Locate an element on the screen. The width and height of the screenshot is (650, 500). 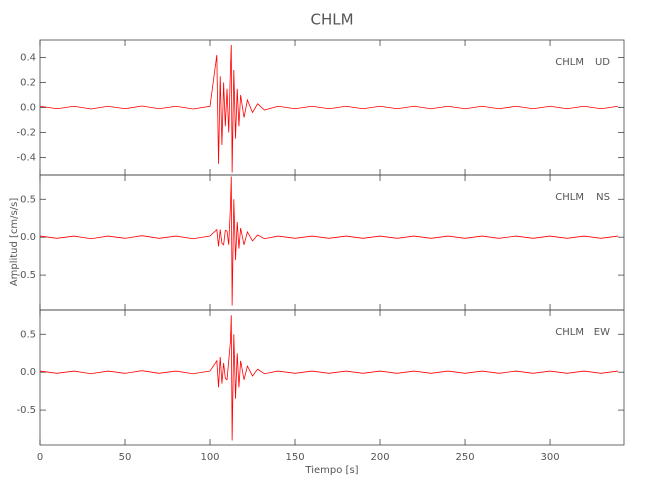
chart-title: CHLM is located at coordinates (331, 20).